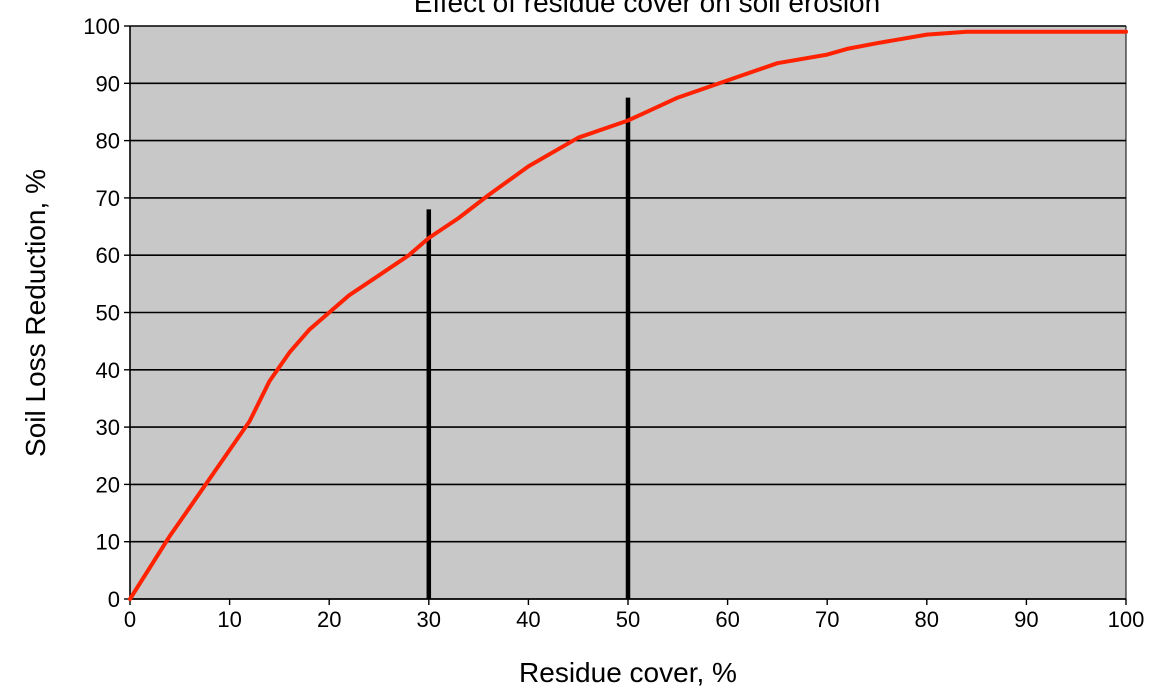 This screenshot has height=694, width=1155. I want to click on x-tick-label-20: 20, so click(329, 619).